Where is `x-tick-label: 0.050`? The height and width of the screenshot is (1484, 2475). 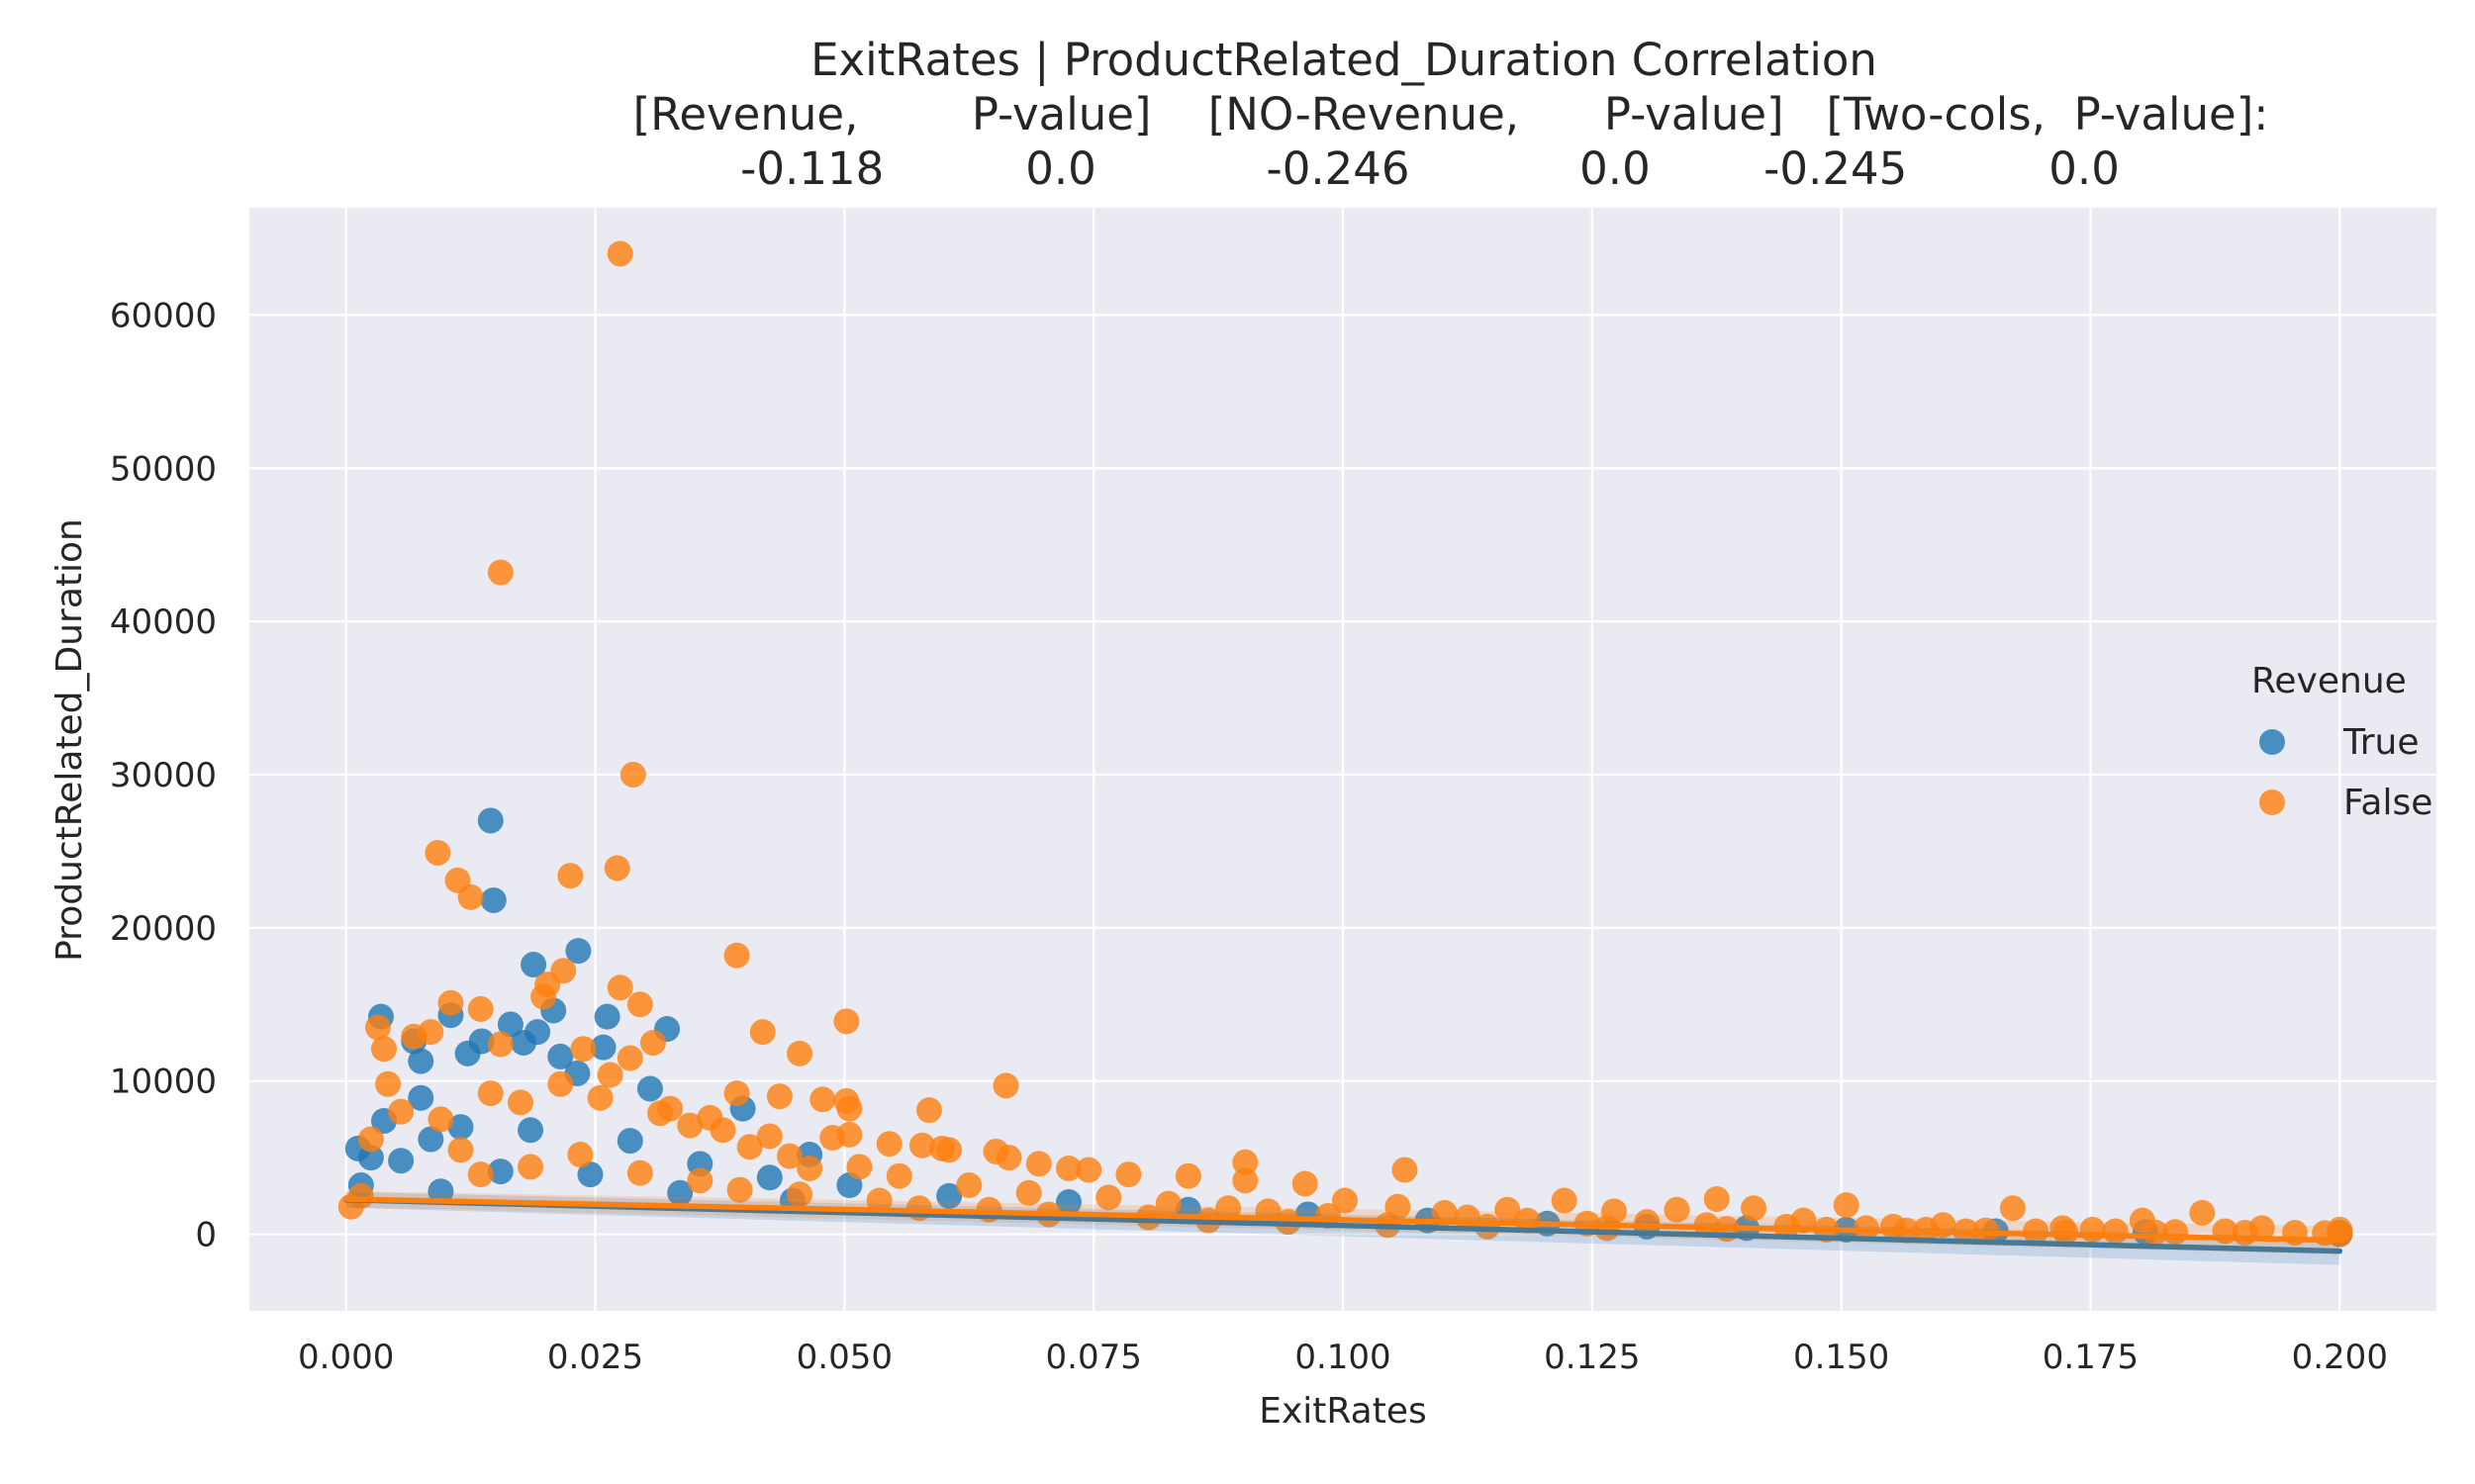 x-tick-label: 0.050 is located at coordinates (845, 1357).